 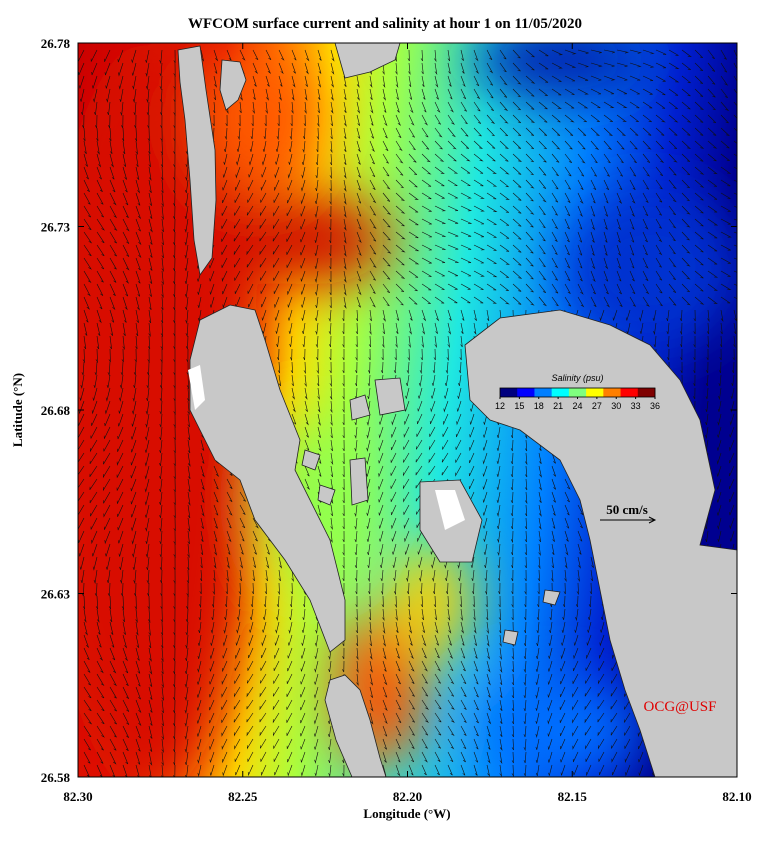 I want to click on x-axis-label: Longitude (°W), so click(x=406, y=813).